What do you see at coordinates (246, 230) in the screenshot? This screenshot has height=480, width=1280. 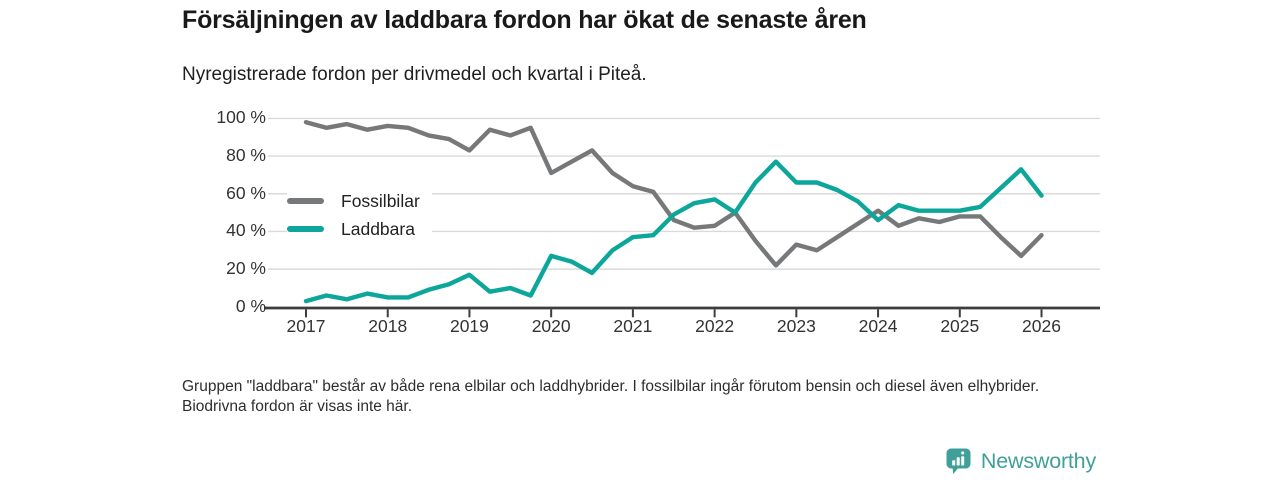 I see `y-tick-label: 40 %` at bounding box center [246, 230].